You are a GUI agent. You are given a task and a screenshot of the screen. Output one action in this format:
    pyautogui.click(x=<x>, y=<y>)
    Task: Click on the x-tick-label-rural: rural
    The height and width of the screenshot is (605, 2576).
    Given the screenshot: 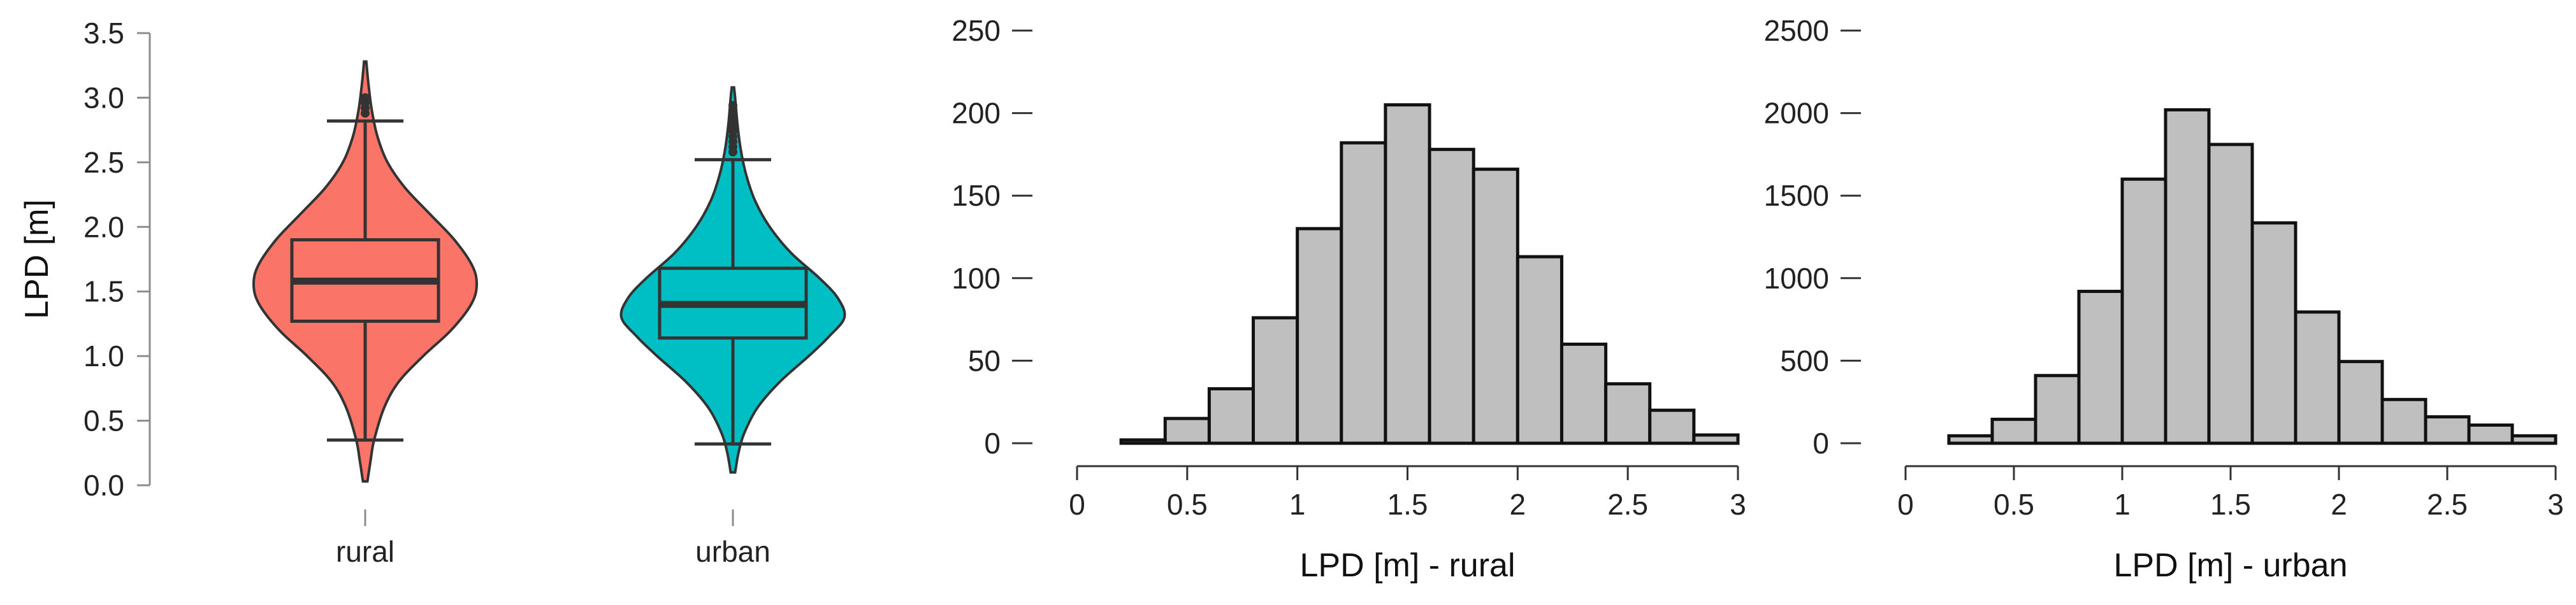 What is the action you would take?
    pyautogui.click(x=365, y=551)
    